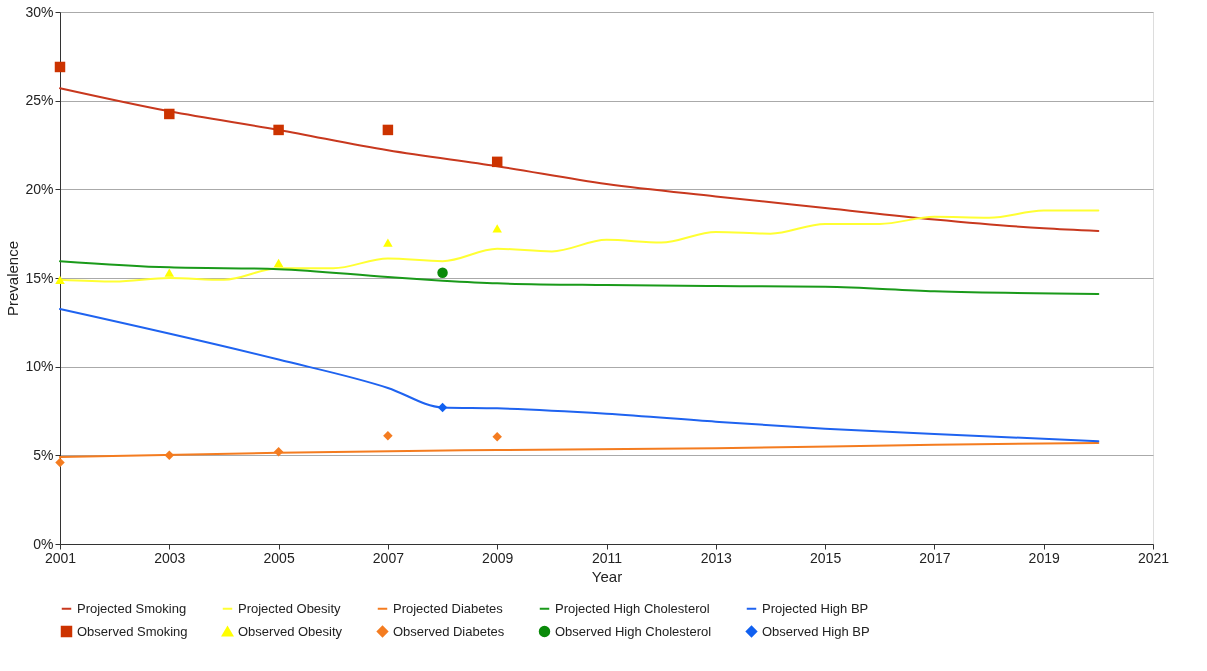 This screenshot has width=1207, height=671. What do you see at coordinates (39, 188) in the screenshot?
I see `y-tick-label: 20%` at bounding box center [39, 188].